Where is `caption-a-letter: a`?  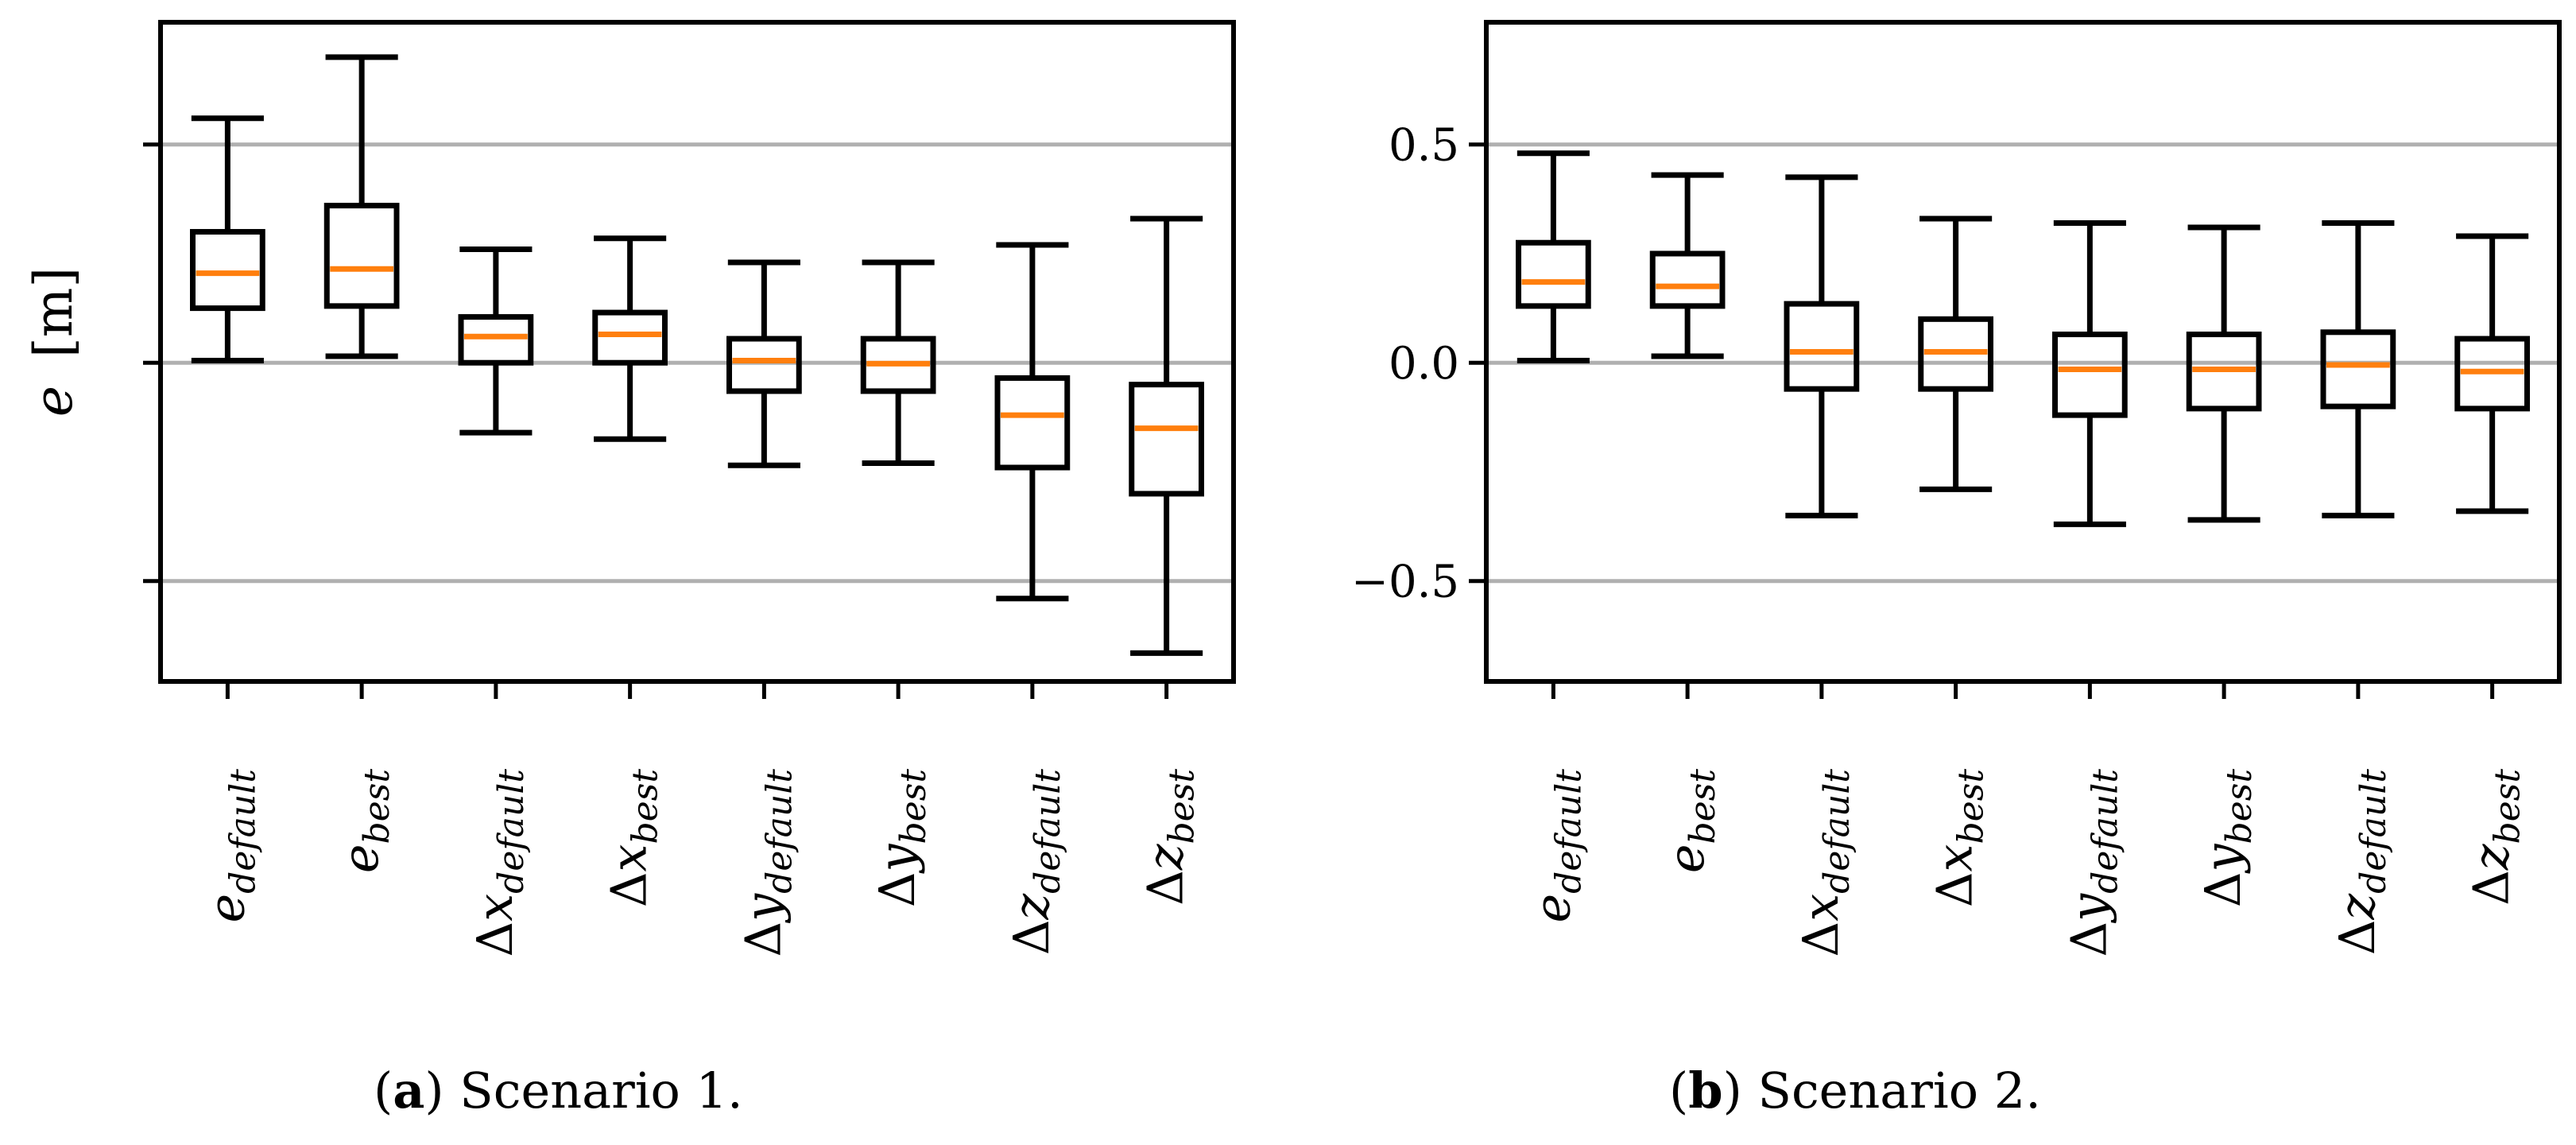
caption-a-letter: a is located at coordinates (409, 1091).